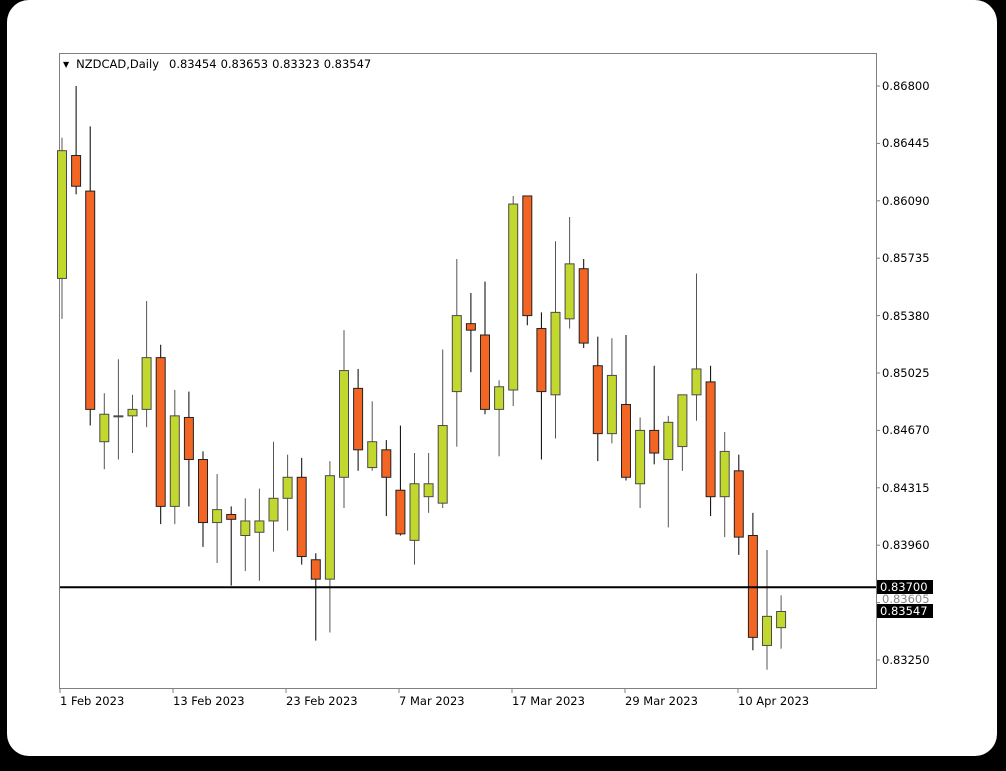  What do you see at coordinates (906, 258) in the screenshot?
I see `price-tick-label: 0.85735` at bounding box center [906, 258].